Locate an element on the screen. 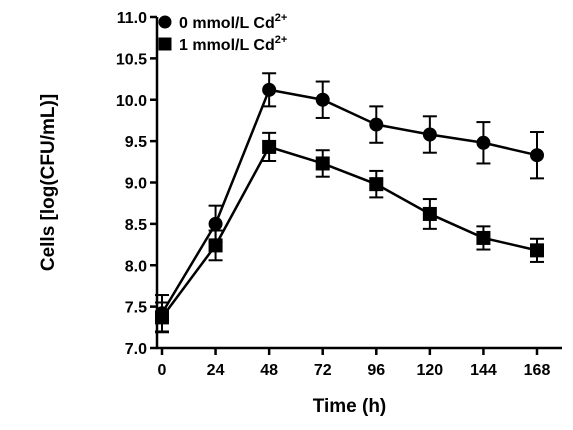  y-tick-label: 7.5 is located at coordinates (136, 308).